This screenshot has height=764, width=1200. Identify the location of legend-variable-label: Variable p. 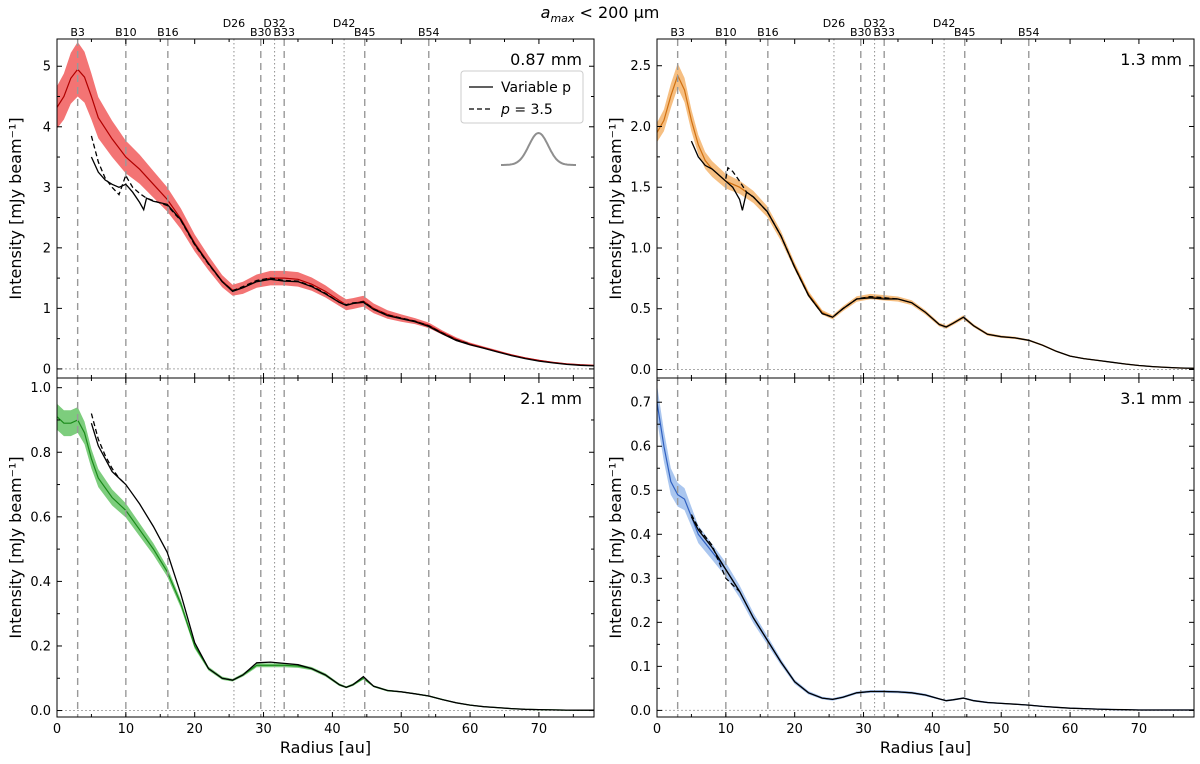
(536, 88).